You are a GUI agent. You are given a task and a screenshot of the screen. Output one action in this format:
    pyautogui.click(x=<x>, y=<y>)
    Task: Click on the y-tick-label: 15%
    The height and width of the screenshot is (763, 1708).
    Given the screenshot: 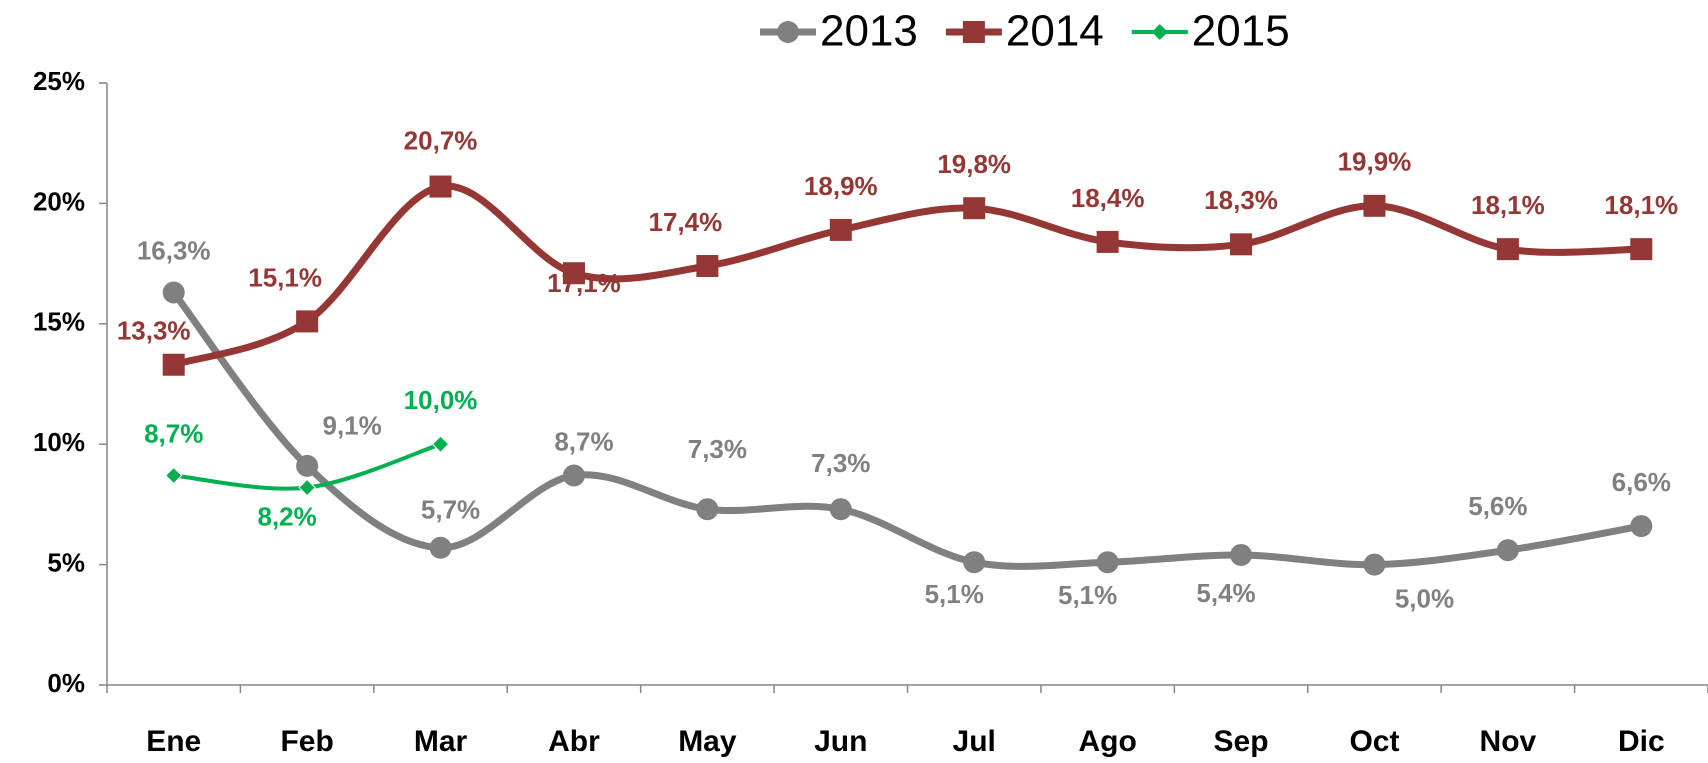 What is the action you would take?
    pyautogui.click(x=59, y=322)
    